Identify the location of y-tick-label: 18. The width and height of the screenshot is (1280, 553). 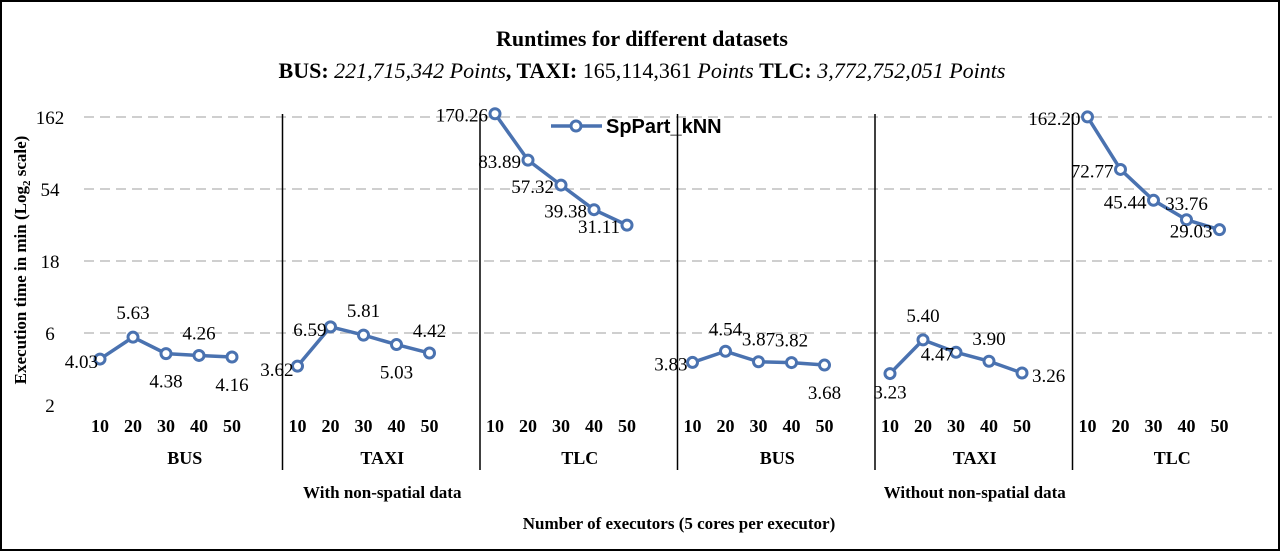
(50, 262).